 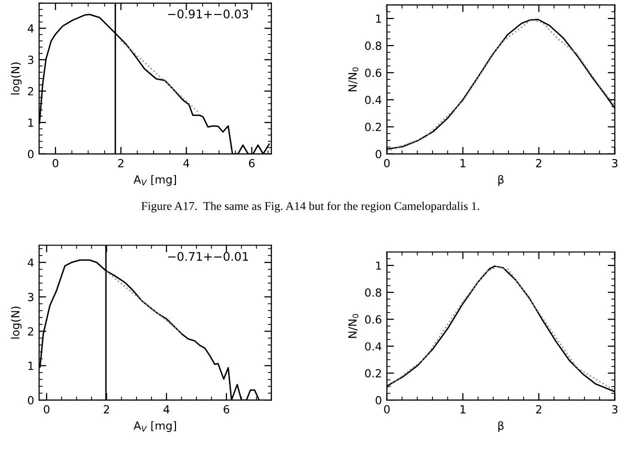 I want to click on annotation: −0.71+−0.01, so click(x=208, y=256).